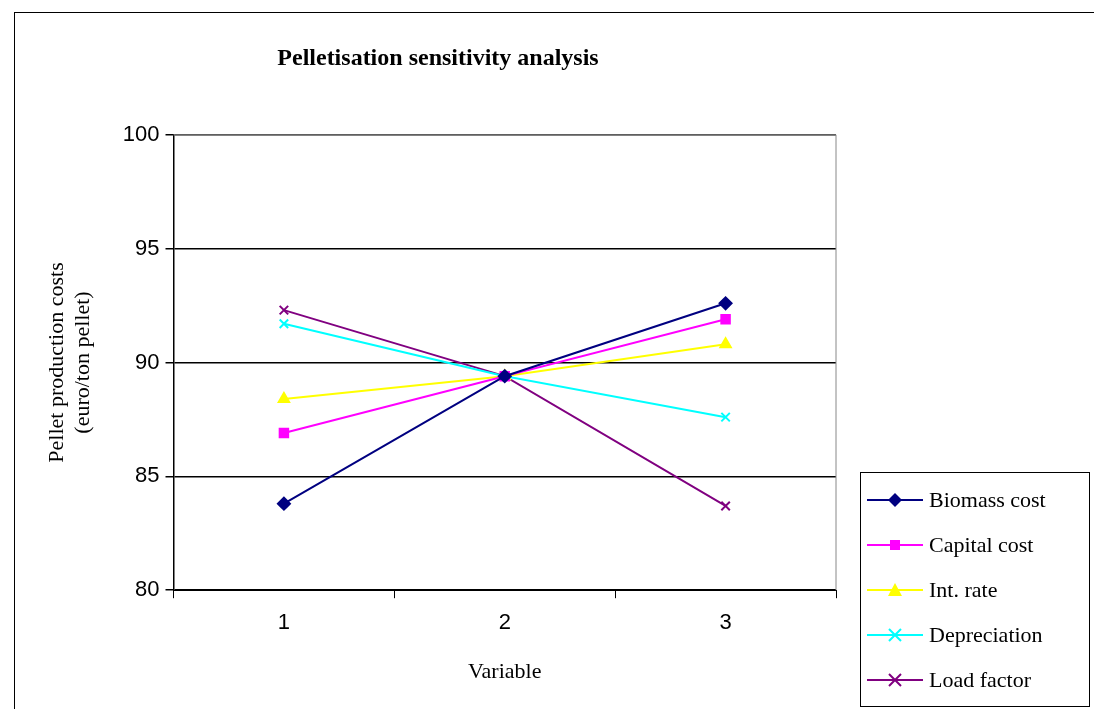 The width and height of the screenshot is (1094, 709). I want to click on x-tick-label: 3, so click(725, 622).